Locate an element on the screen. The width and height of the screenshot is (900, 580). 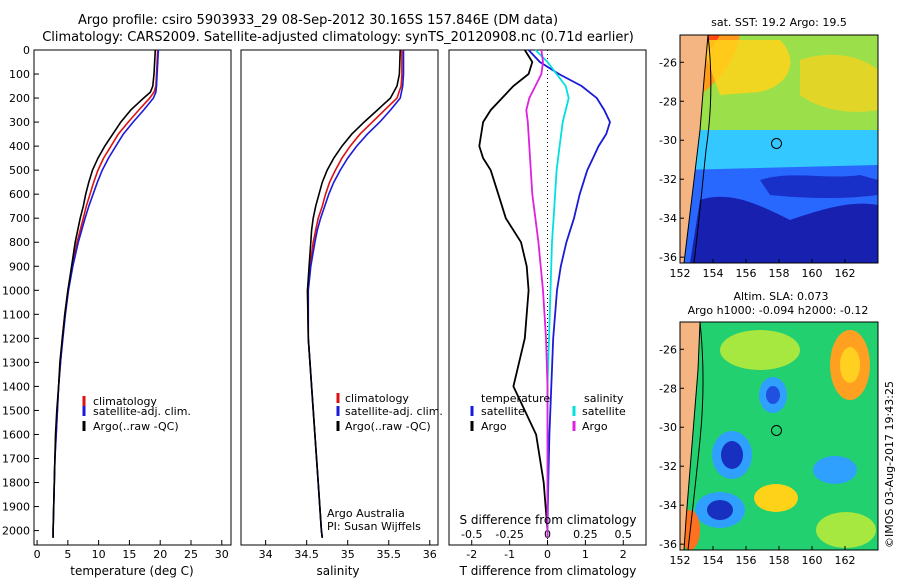
s-difference-tick-label: 0.5 is located at coordinates (624, 534).